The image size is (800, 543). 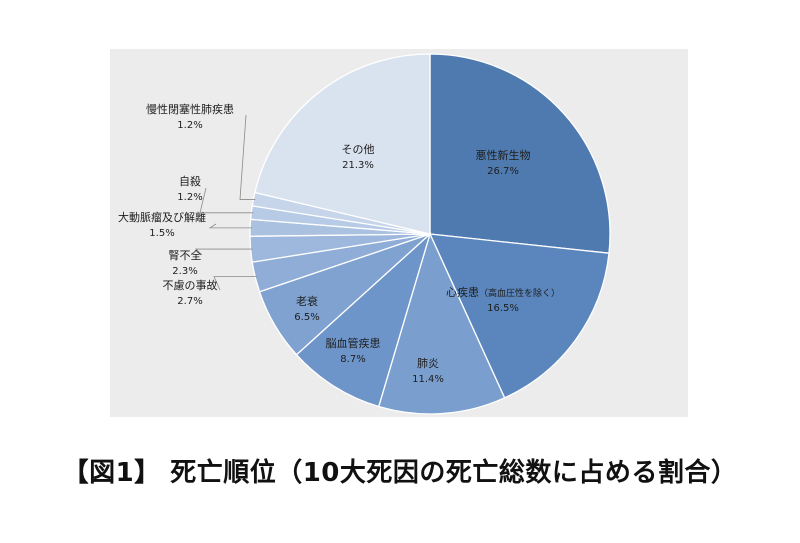 What do you see at coordinates (161, 233) in the screenshot?
I see `slice-percent-8: 1.5%` at bounding box center [161, 233].